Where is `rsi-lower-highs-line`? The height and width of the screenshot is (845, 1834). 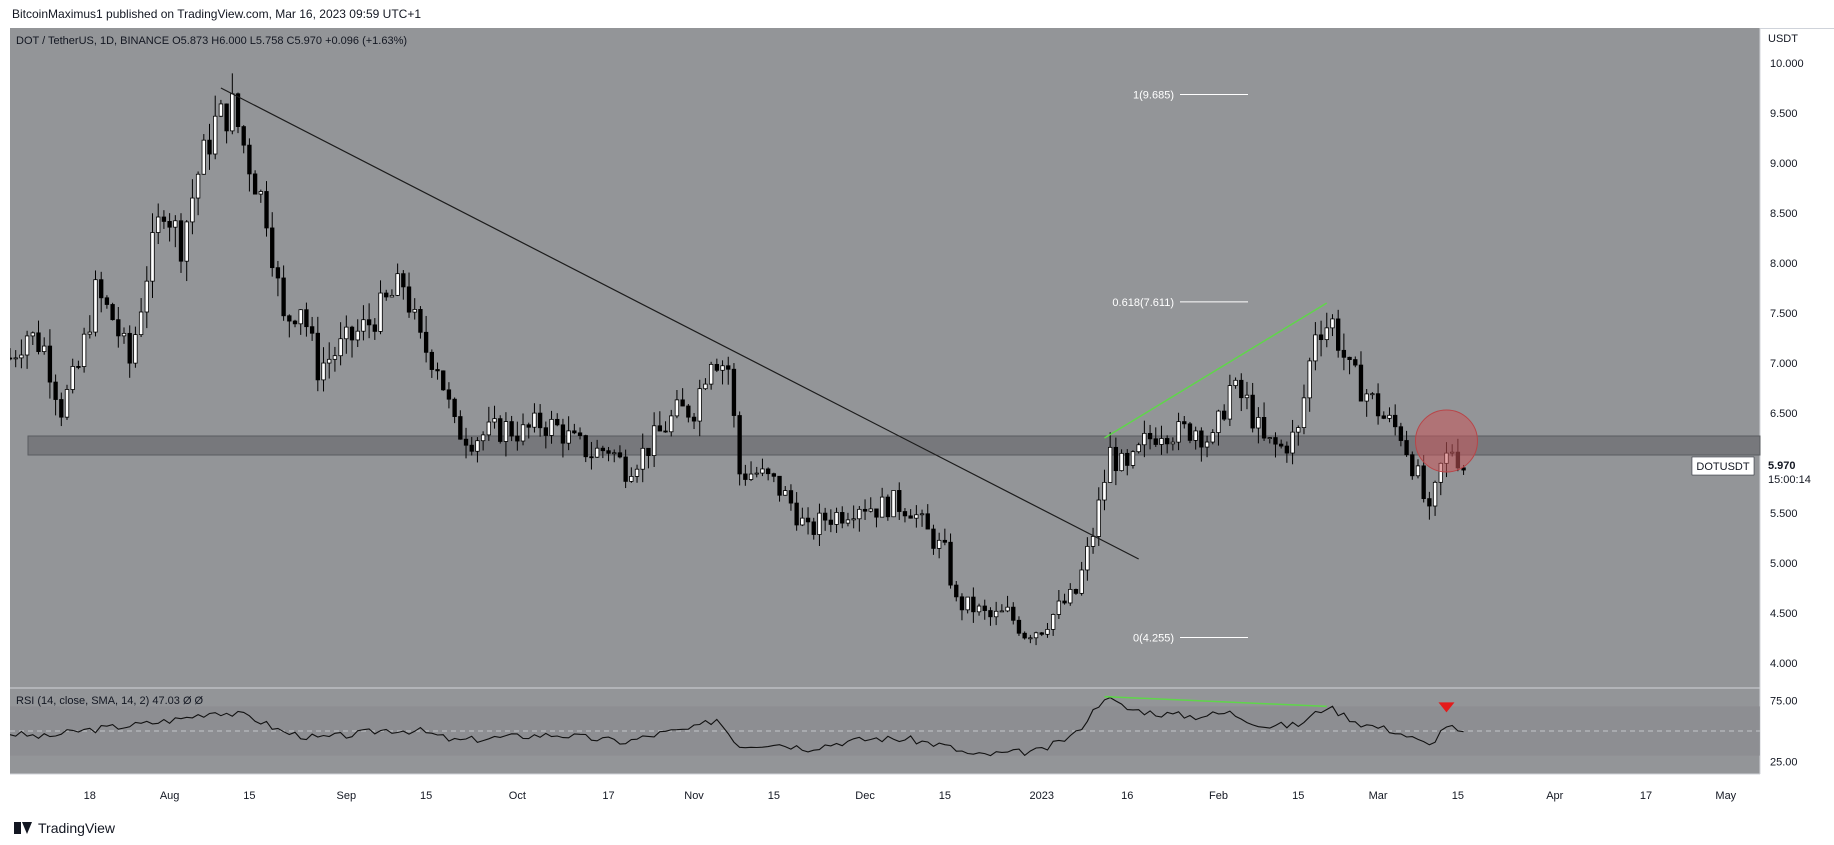 rsi-lower-highs-line is located at coordinates (1215, 701).